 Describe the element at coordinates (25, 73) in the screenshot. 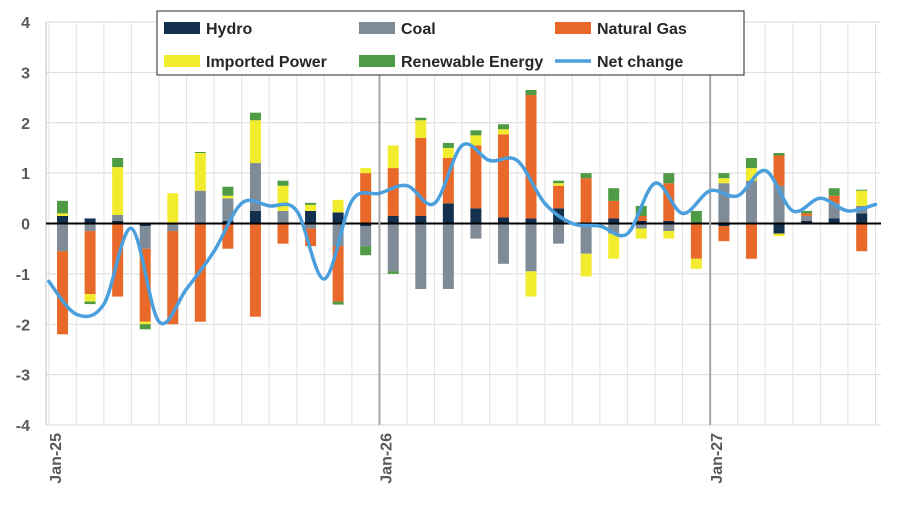

I see `y-tick-label: 3` at that location.